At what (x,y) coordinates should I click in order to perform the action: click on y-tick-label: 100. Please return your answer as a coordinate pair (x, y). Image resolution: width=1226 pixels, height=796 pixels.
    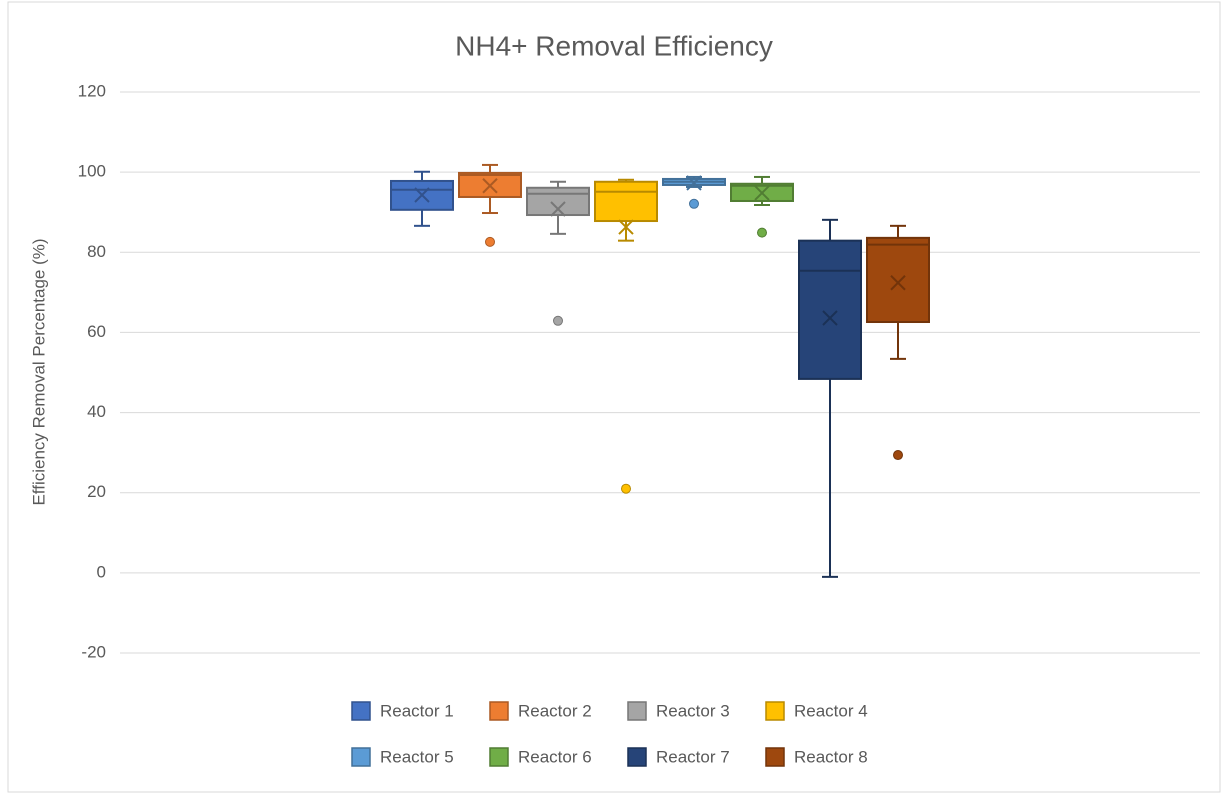
    Looking at the image, I should click on (92, 171).